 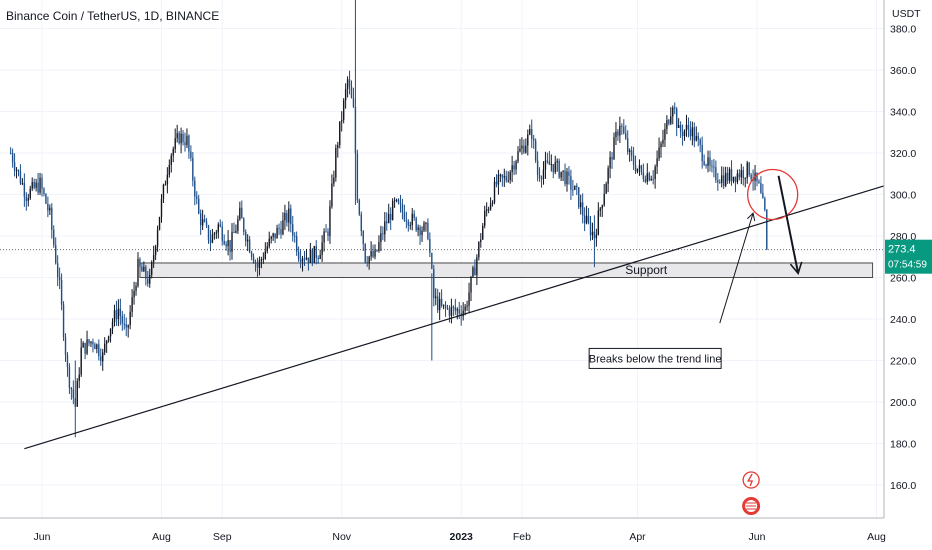 I want to click on y-tick-label: 380.0, so click(x=903, y=30).